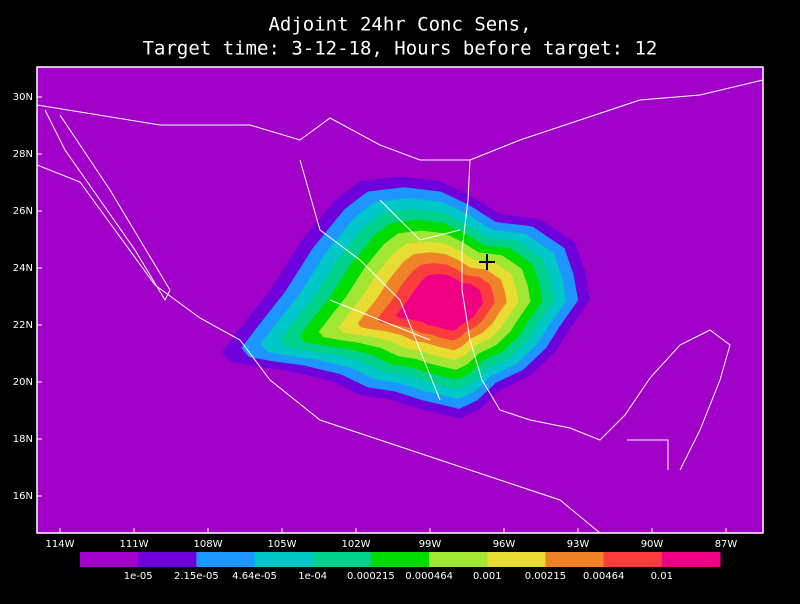 The image size is (800, 604). I want to click on lon-label: 93W, so click(578, 544).